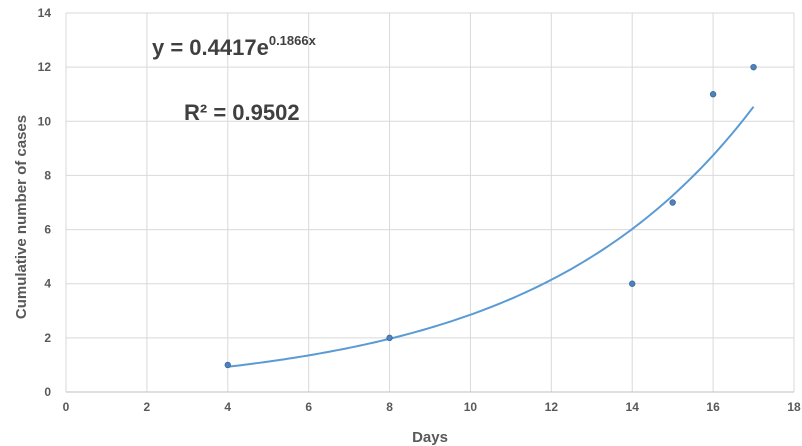 The height and width of the screenshot is (446, 802). I want to click on x-tick-label: 8, so click(389, 407).